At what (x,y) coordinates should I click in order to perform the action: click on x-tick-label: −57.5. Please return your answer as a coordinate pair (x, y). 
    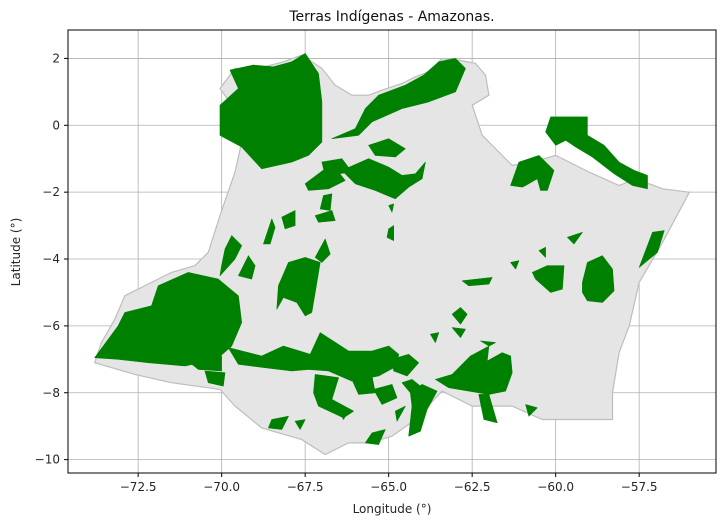
    Looking at the image, I should click on (639, 487).